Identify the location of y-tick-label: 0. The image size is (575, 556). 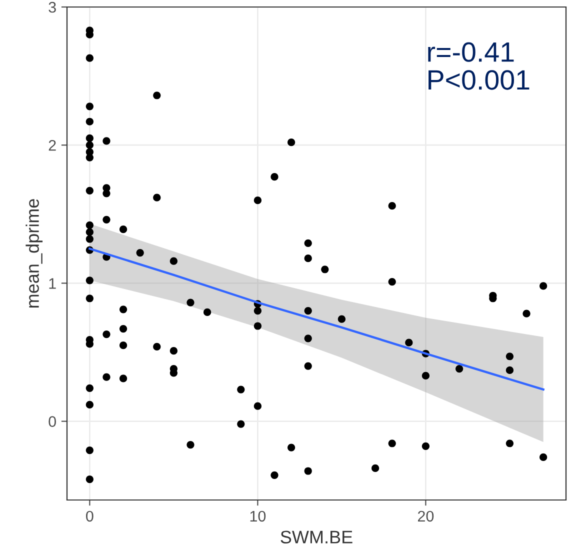
(52, 421).